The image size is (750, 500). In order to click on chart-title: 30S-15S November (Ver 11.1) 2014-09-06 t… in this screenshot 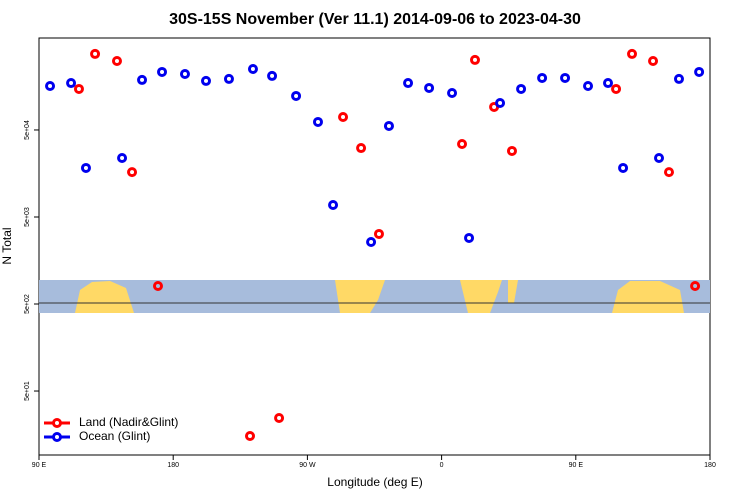, I will do `click(375, 19)`.